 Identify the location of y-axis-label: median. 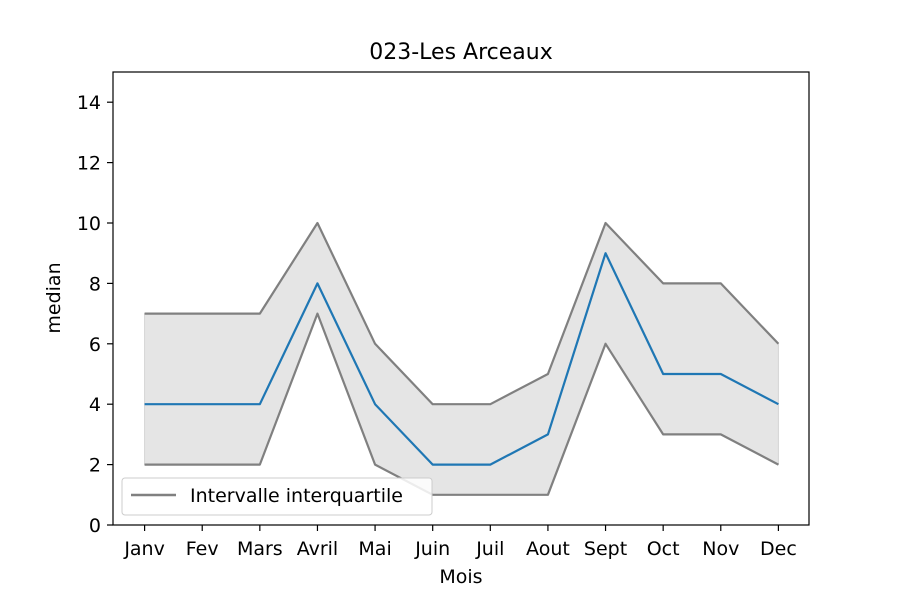
(54, 297).